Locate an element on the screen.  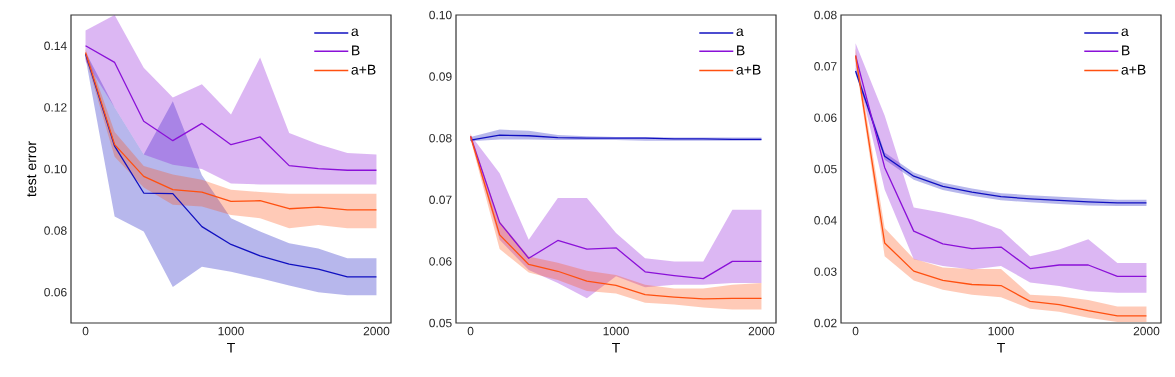
y-tick-label: 0.14 is located at coordinates (55, 46).